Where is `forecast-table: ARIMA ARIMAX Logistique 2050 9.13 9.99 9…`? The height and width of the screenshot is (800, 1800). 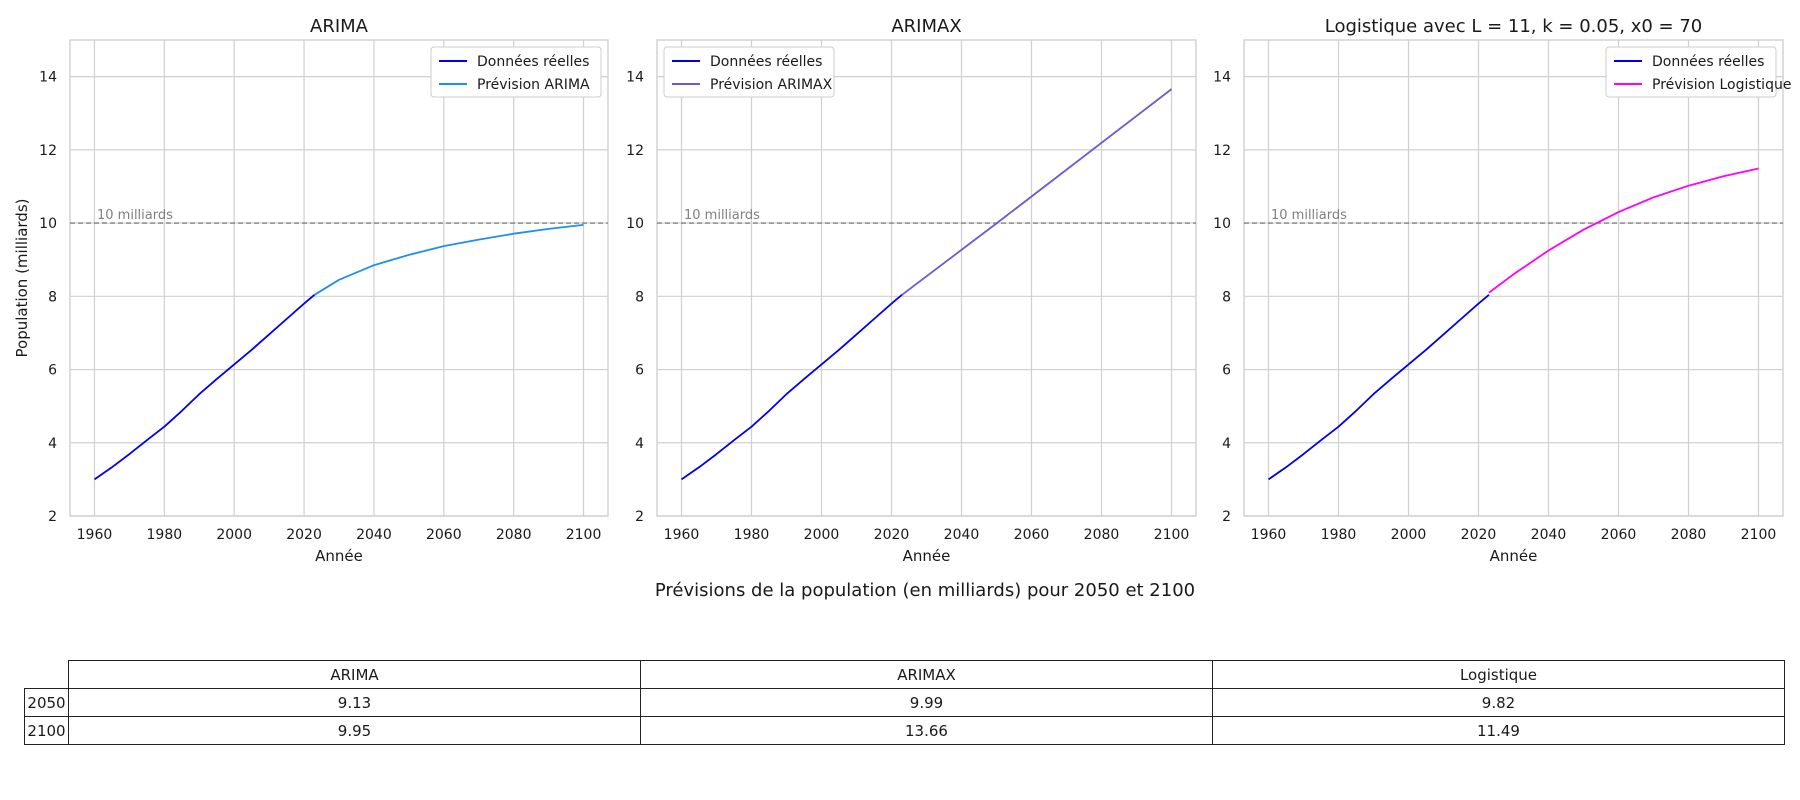 forecast-table: ARIMA ARIMAX Logistique 2050 9.13 9.99 9… is located at coordinates (904, 702).